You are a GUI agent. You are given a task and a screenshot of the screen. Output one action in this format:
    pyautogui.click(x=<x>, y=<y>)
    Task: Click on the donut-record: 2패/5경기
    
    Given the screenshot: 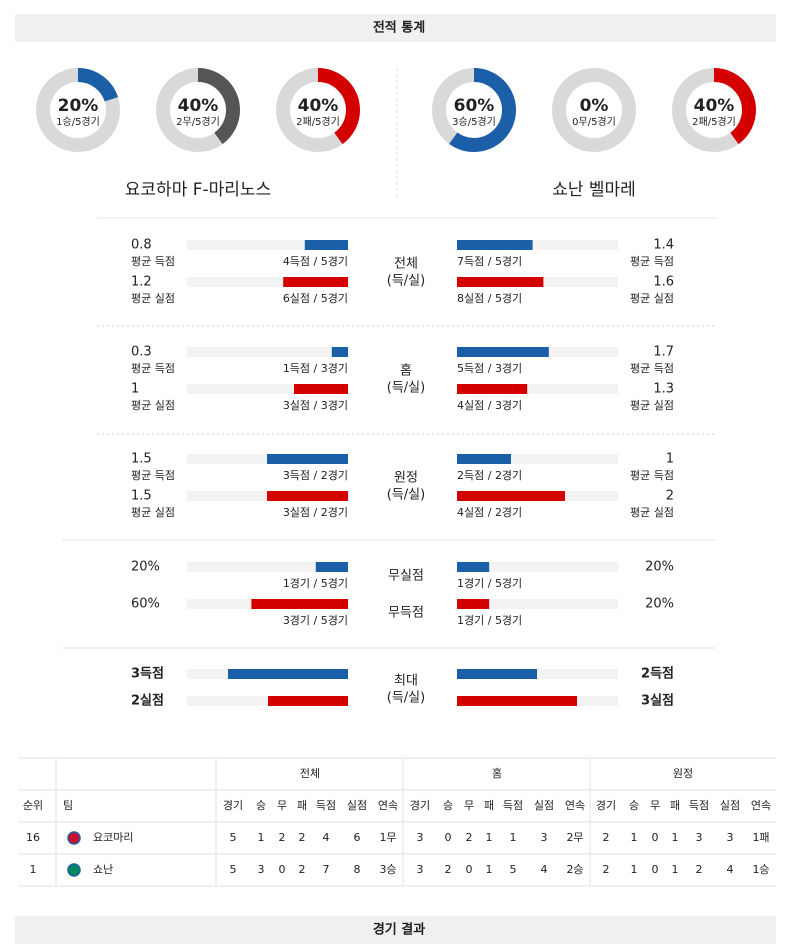 What is the action you would take?
    pyautogui.click(x=318, y=121)
    